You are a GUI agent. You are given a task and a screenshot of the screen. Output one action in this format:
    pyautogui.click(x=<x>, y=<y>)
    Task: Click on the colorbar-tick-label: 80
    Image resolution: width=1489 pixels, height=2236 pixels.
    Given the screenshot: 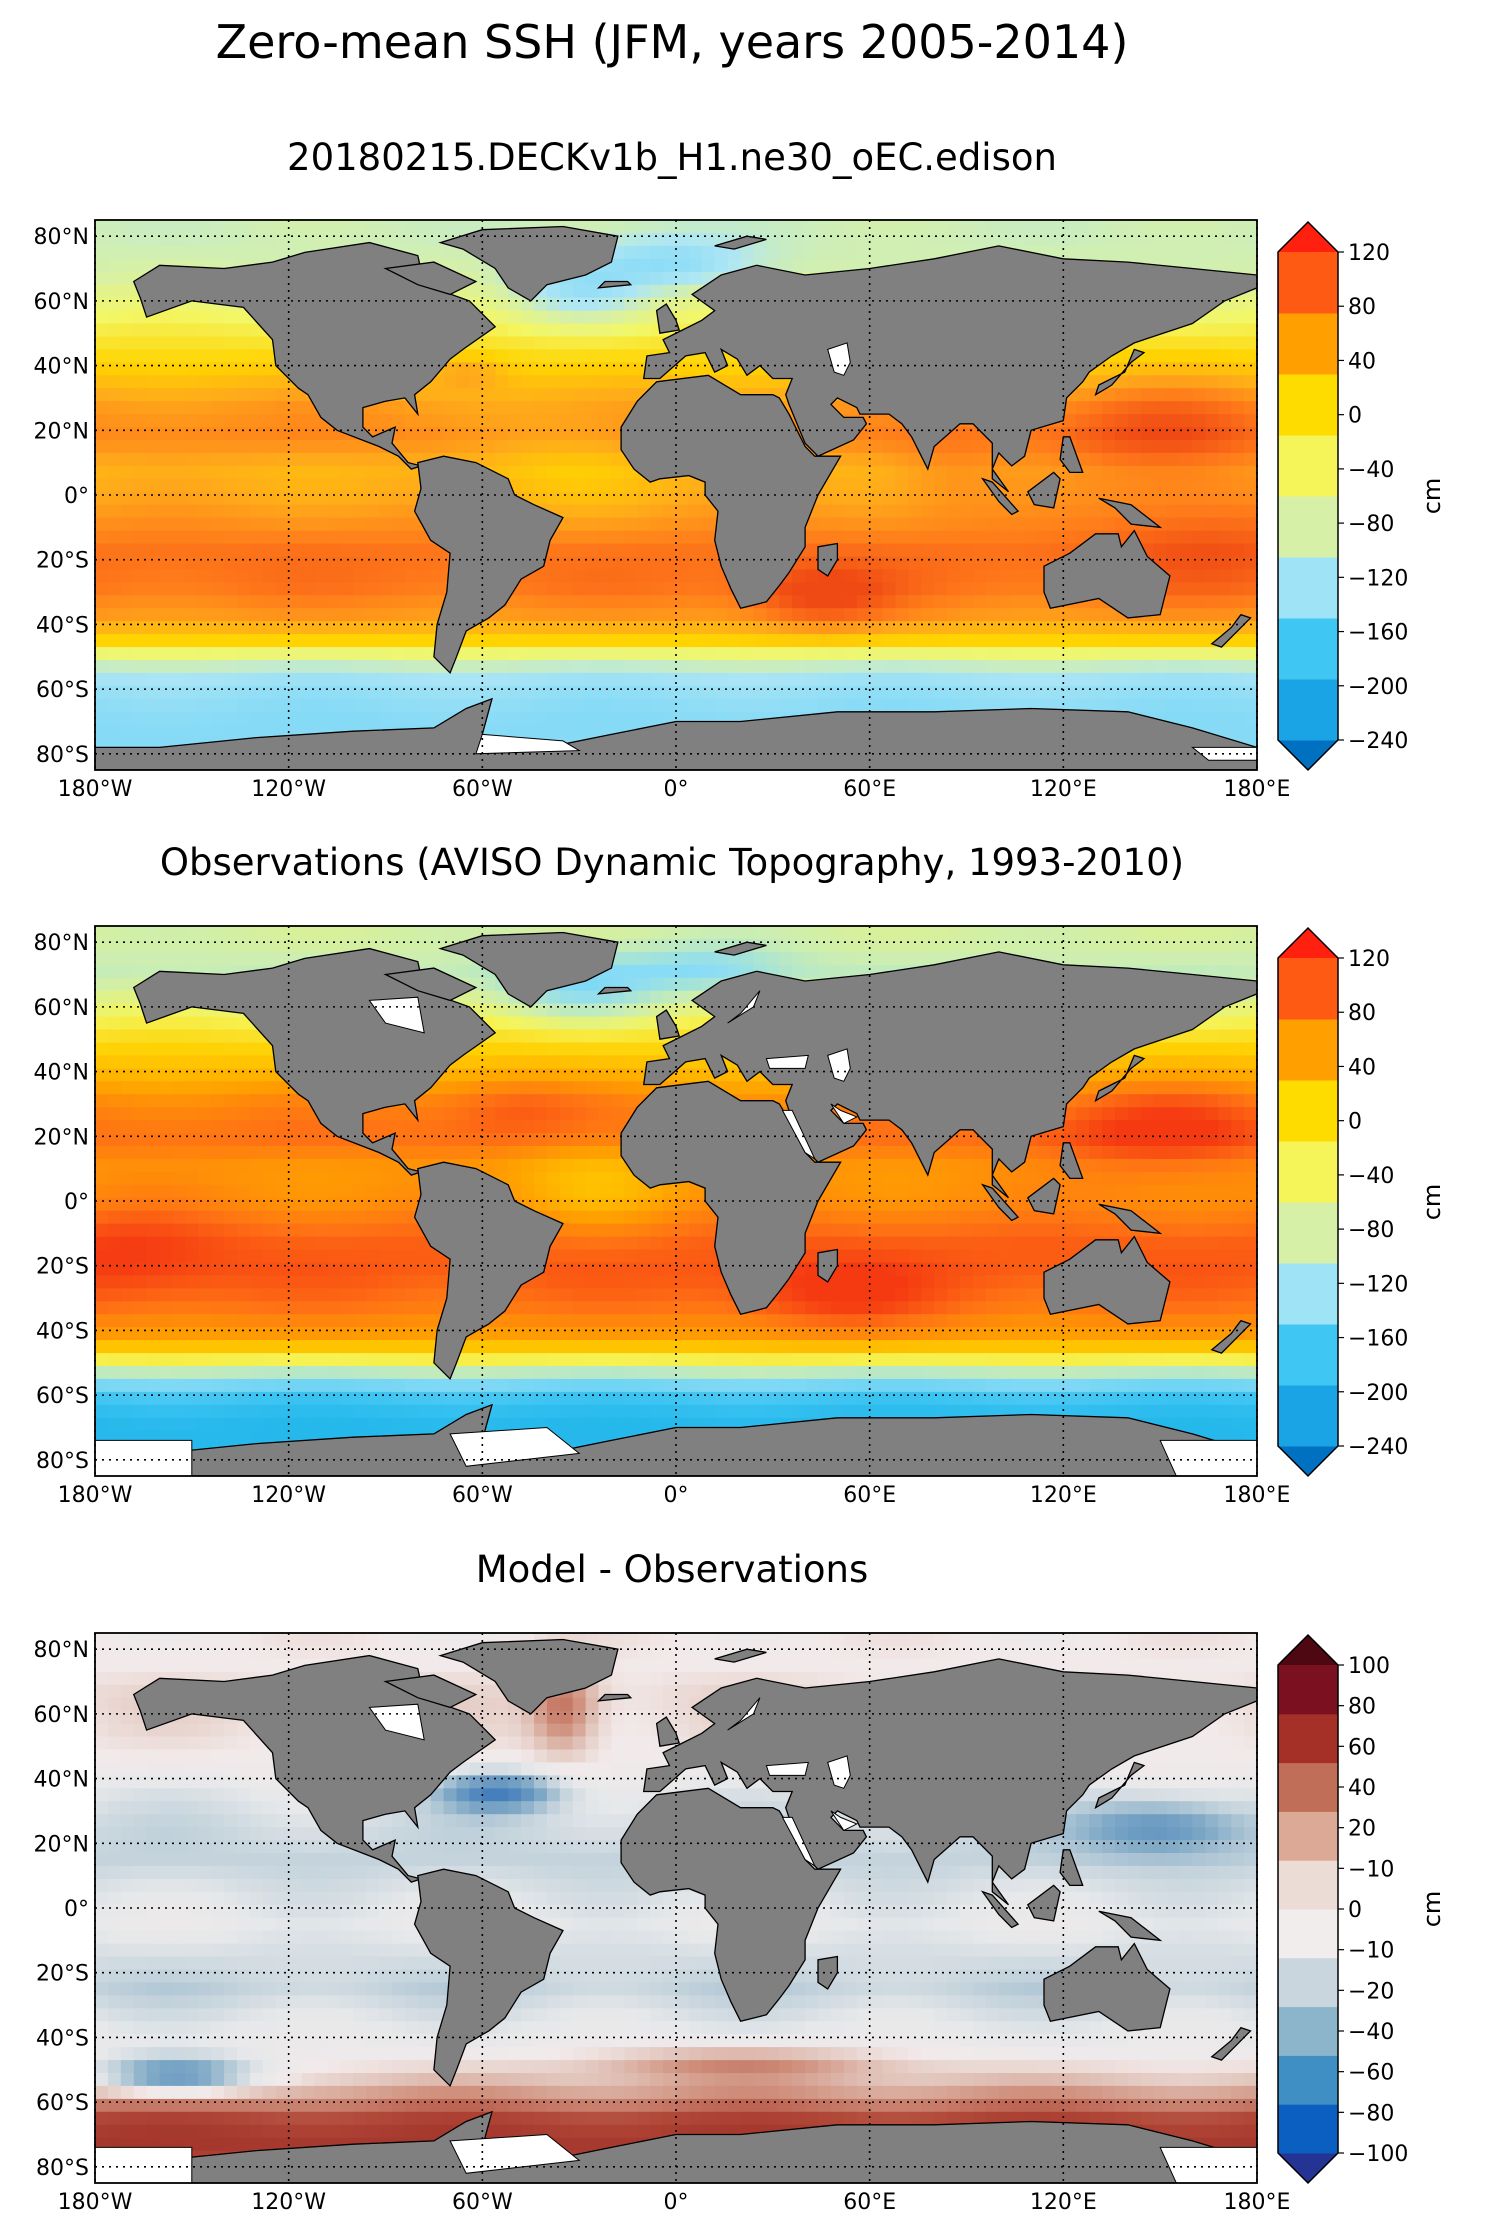 What is the action you would take?
    pyautogui.click(x=1362, y=307)
    